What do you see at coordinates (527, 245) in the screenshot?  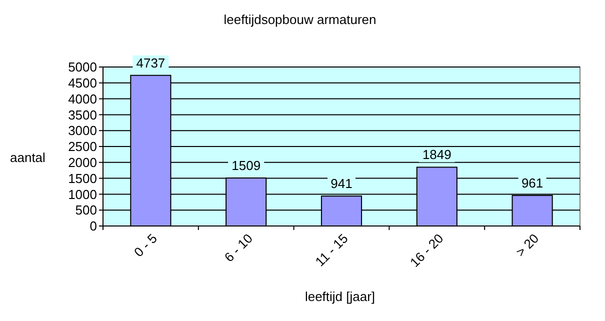 I see `x-tick-label: > 20` at bounding box center [527, 245].